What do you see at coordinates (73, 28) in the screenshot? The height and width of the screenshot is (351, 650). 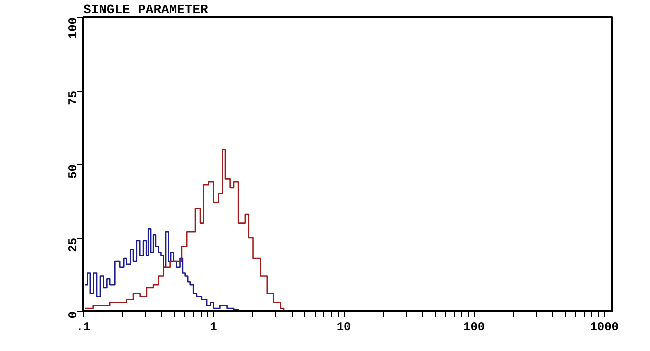 I see `y-tick-label: 100` at bounding box center [73, 28].